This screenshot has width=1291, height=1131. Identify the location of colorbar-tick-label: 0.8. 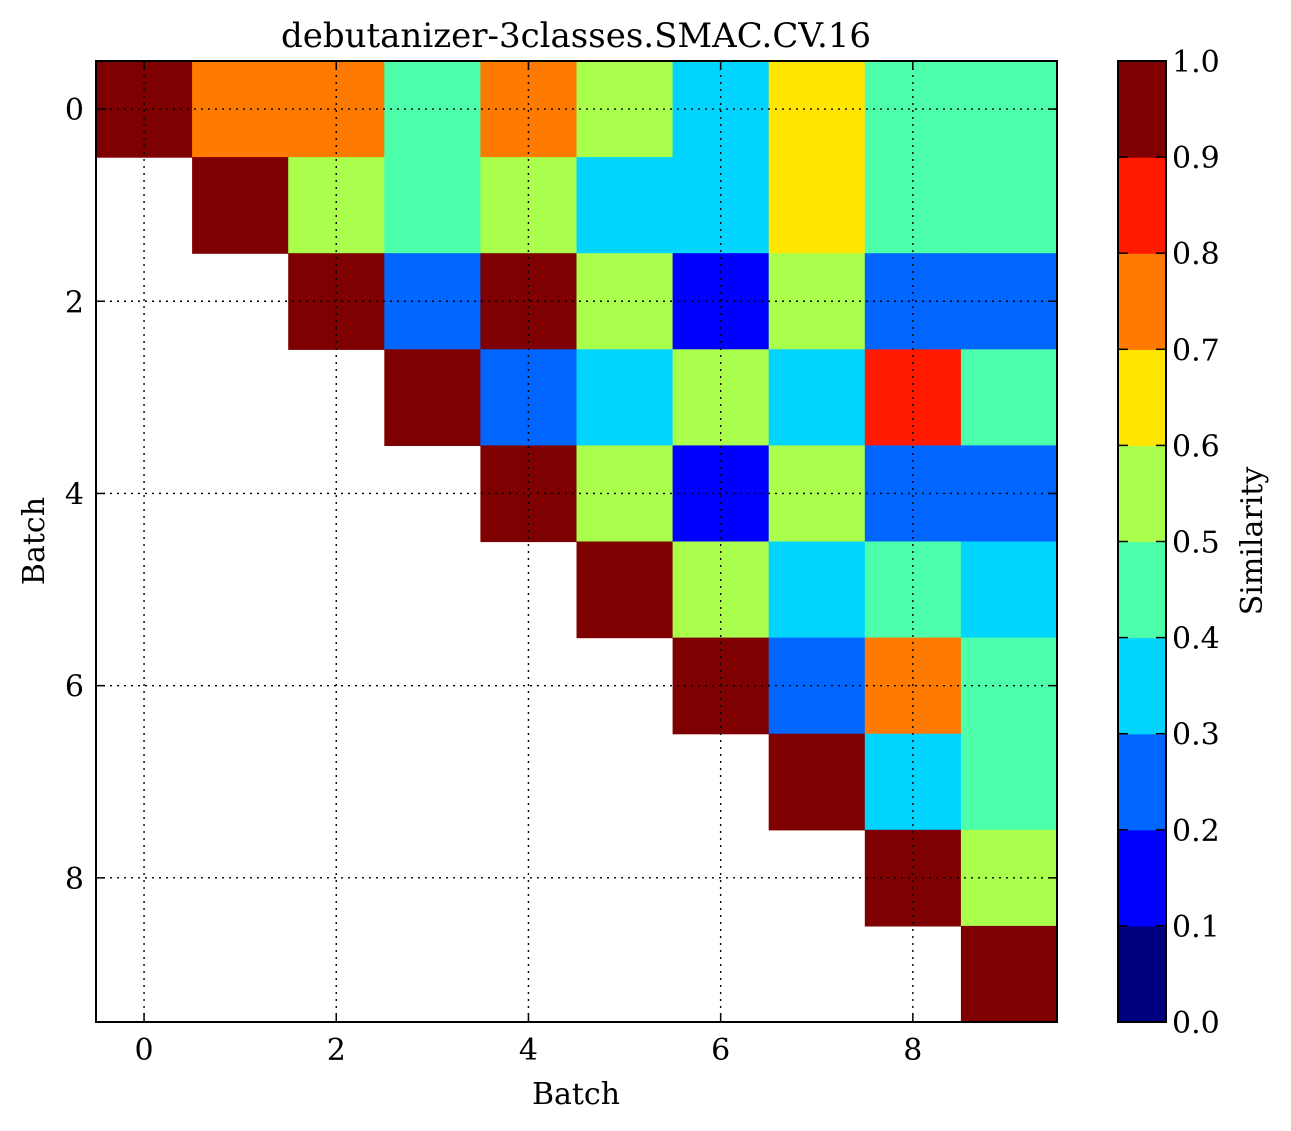
(1196, 254).